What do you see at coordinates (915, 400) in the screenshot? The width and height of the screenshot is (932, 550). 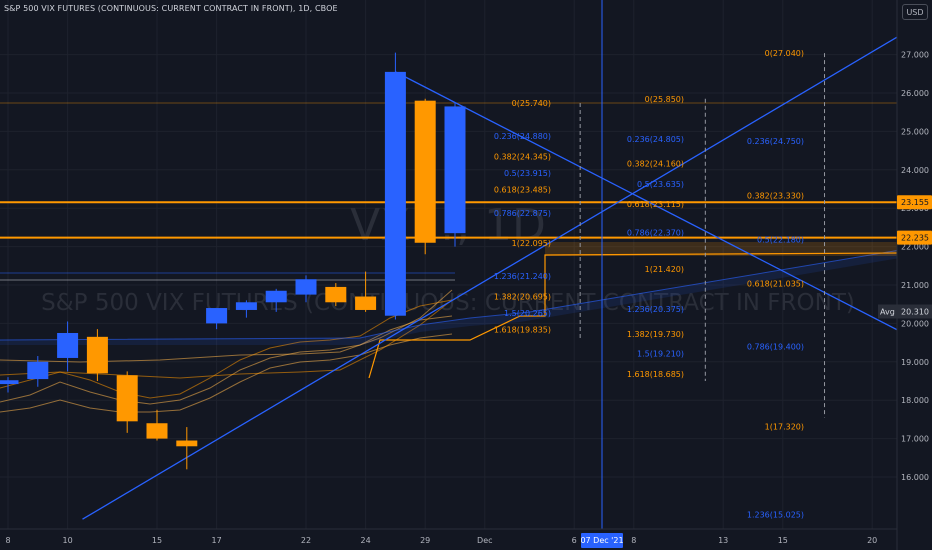 I see `y-tick-label: 18.000` at bounding box center [915, 400].